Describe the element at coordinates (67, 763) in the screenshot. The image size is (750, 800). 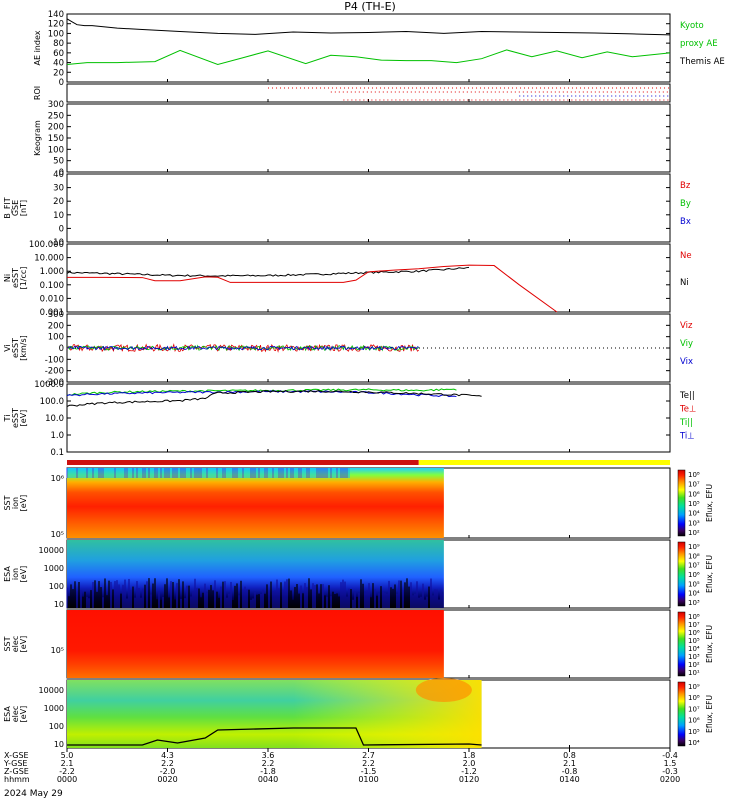
I see `x-tick-ygse: 2.1` at that location.